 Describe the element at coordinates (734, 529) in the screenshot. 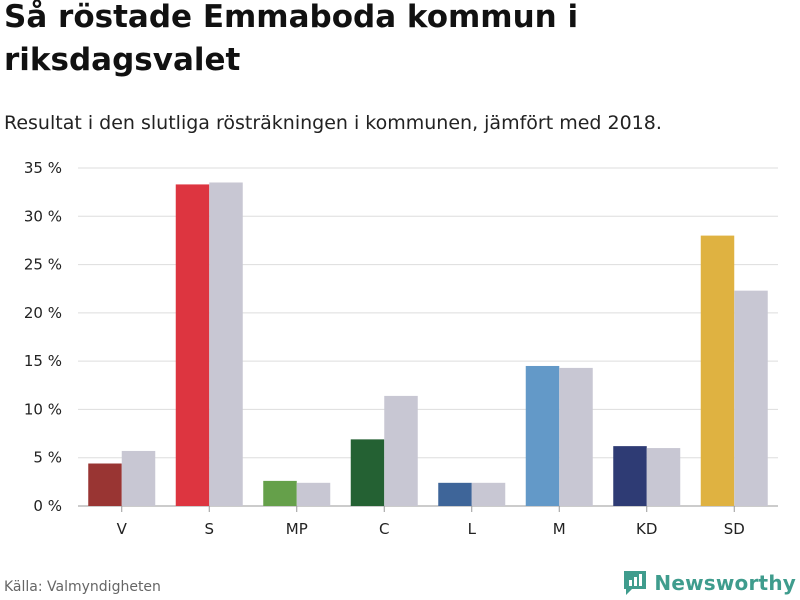

I see `x-tick-label: SD` at that location.